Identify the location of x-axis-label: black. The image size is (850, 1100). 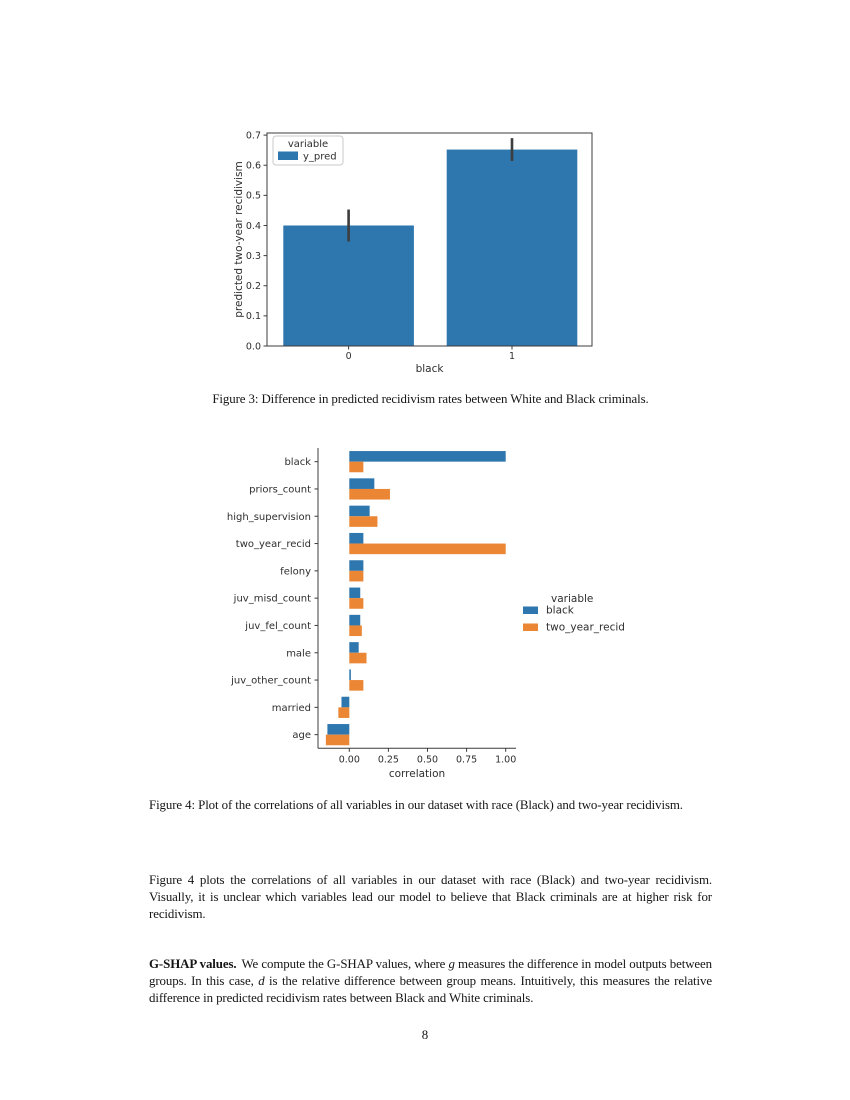
(430, 369).